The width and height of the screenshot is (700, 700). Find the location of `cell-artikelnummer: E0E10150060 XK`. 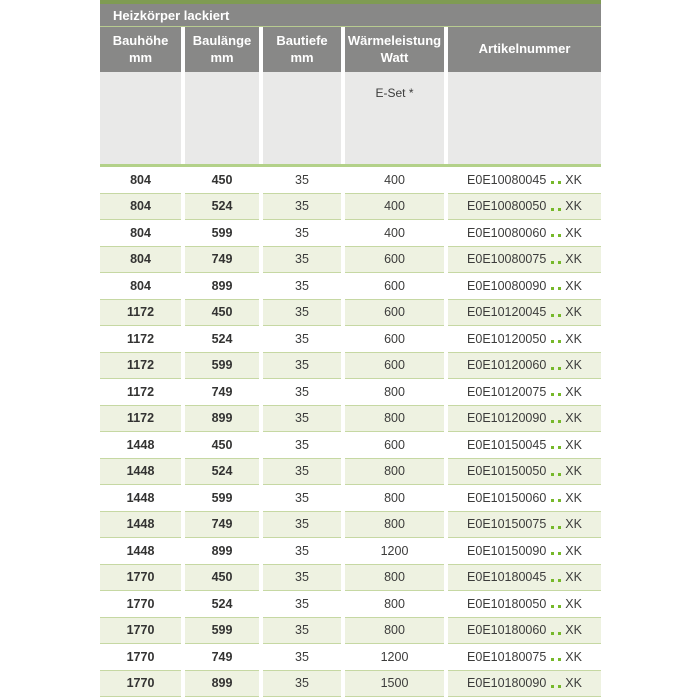

cell-artikelnummer: E0E10150060 XK is located at coordinates (524, 498).